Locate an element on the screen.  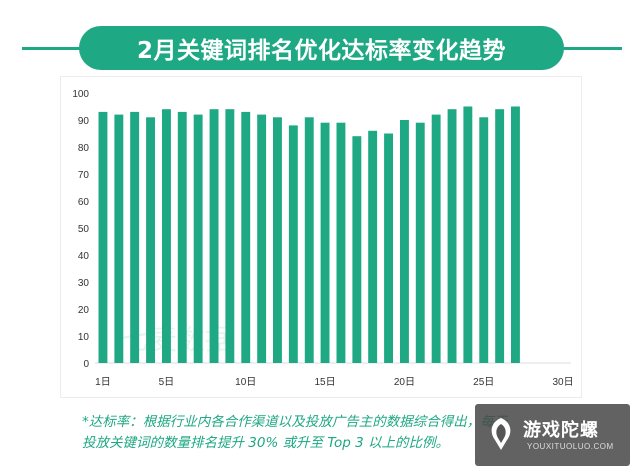
y-tick-label: 50 is located at coordinates (84, 229).